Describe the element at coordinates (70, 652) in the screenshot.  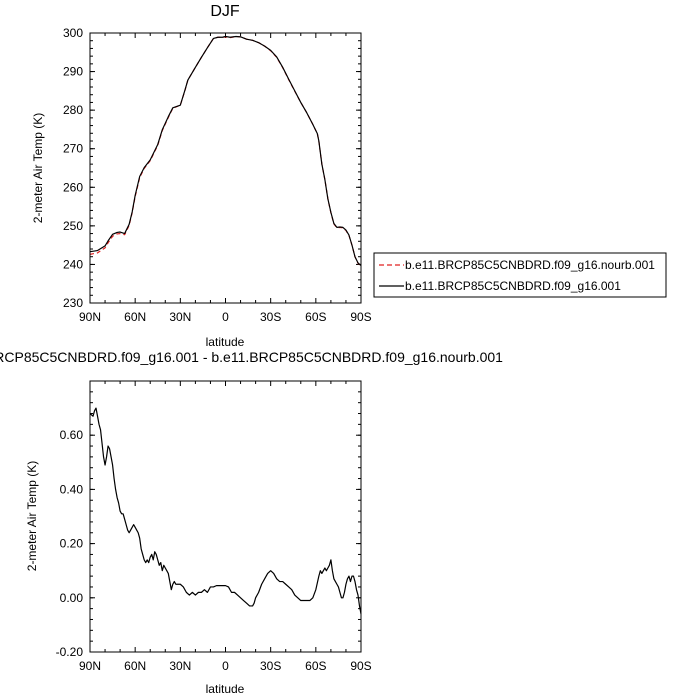
I see `y-tick-label: -0.20` at that location.